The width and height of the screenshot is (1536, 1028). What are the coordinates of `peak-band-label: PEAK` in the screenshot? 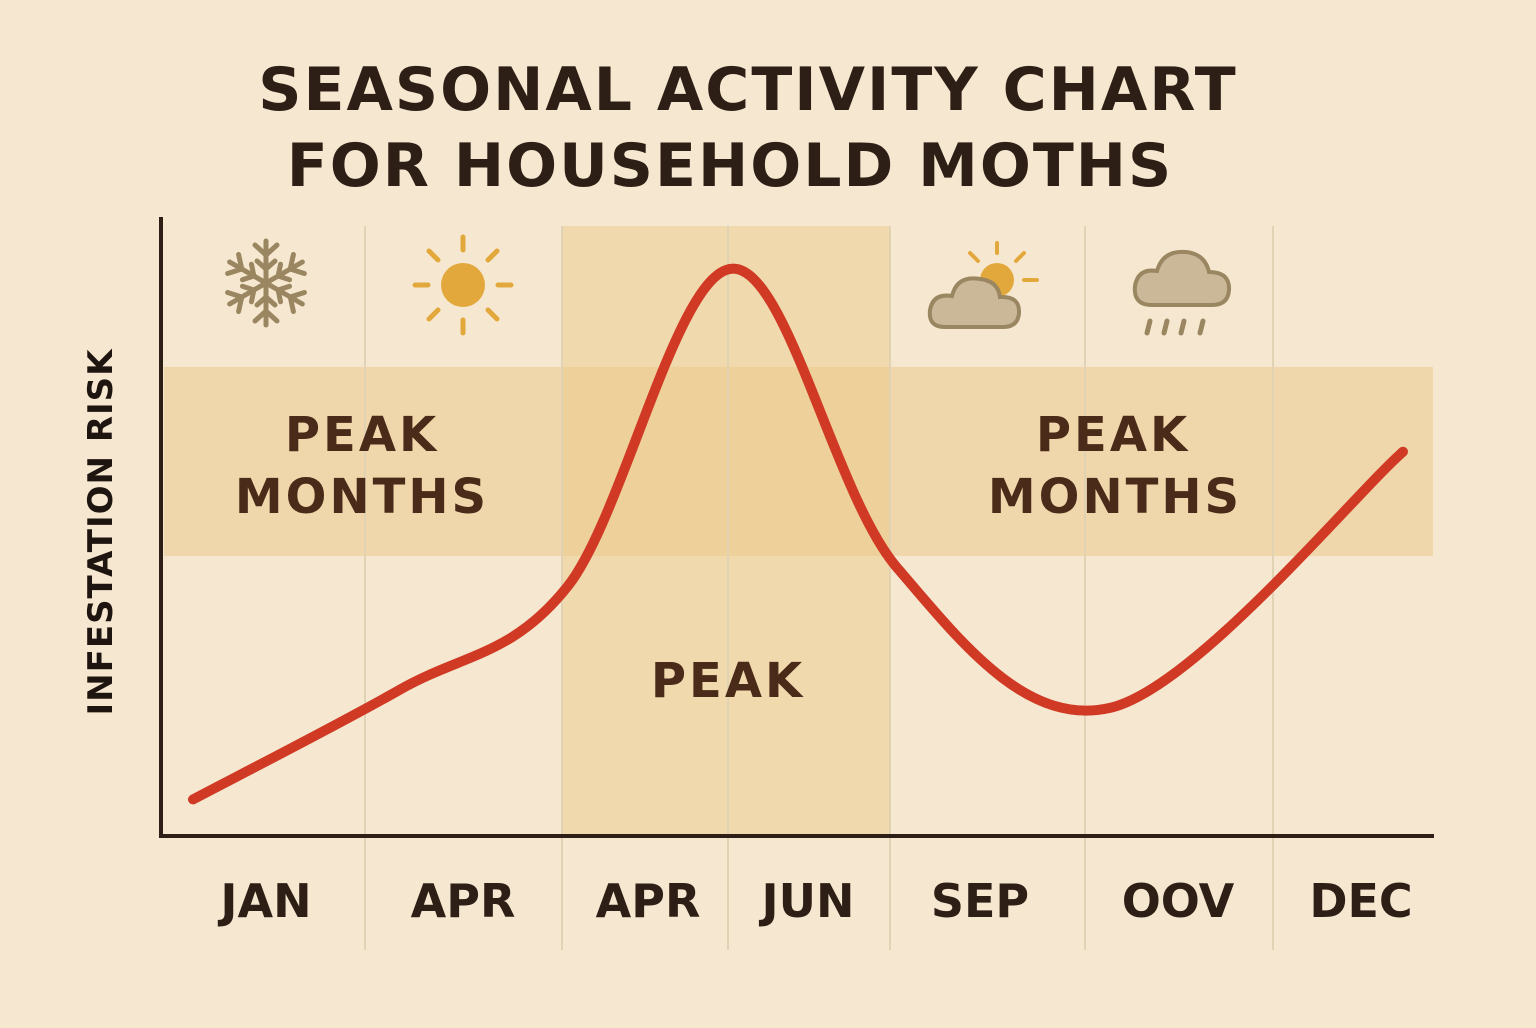 It's located at (728, 681).